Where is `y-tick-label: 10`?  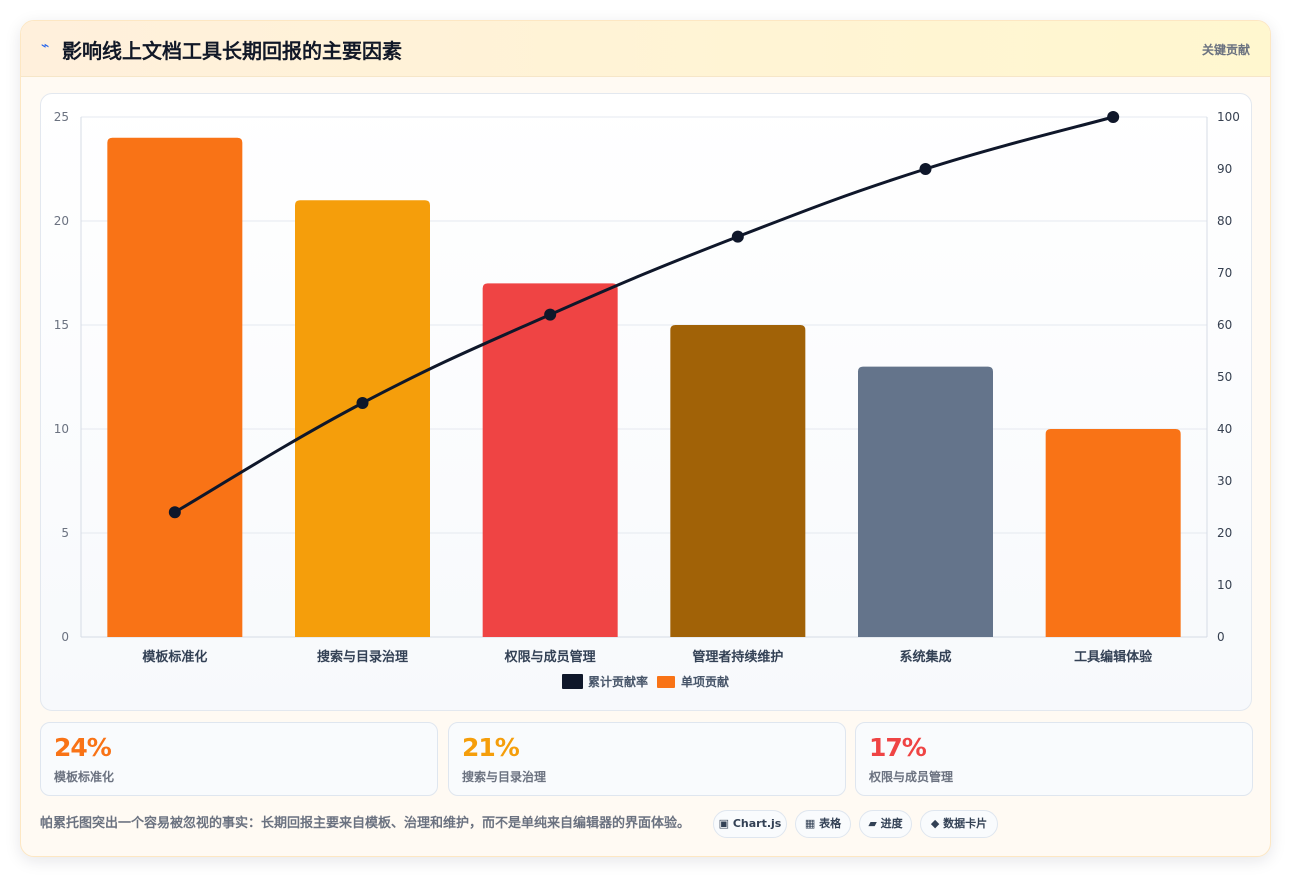 y-tick-label: 10 is located at coordinates (61, 429).